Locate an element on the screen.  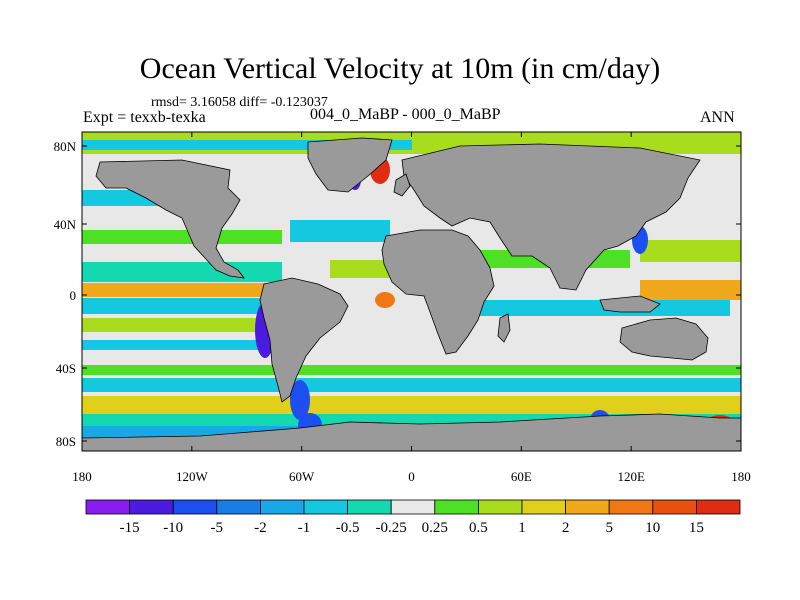
lat-tick-label: 40S is located at coordinates (66, 368).